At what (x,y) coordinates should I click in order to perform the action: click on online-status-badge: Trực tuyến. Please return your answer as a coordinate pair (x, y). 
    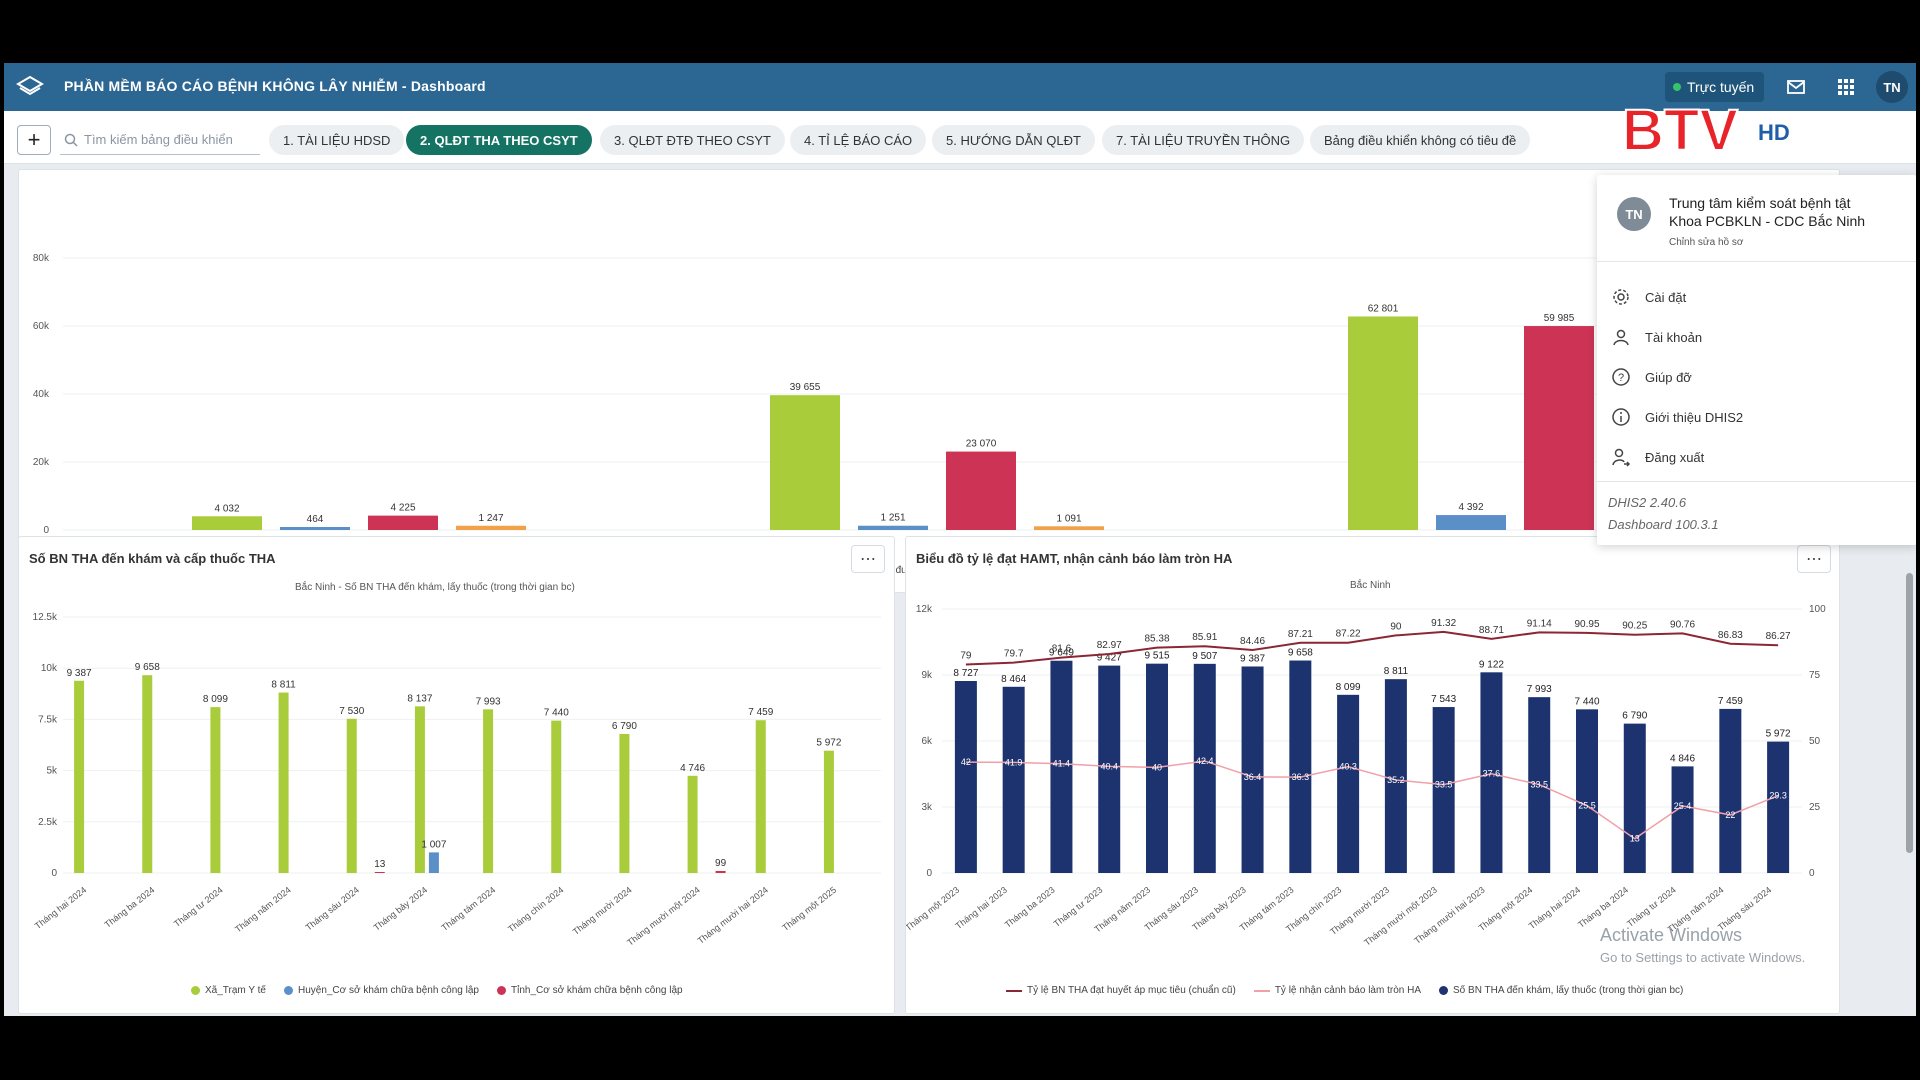
    Looking at the image, I should click on (1715, 87).